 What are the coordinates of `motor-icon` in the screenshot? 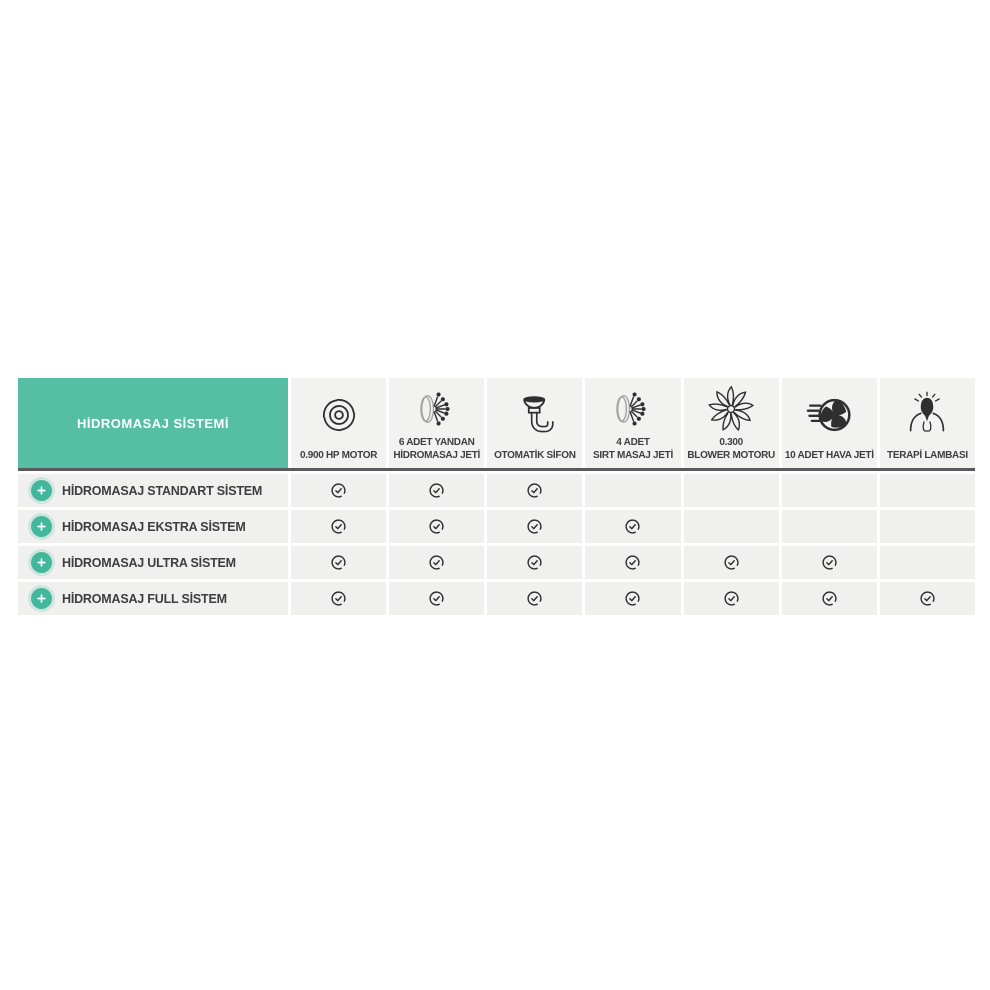 It's located at (339, 415).